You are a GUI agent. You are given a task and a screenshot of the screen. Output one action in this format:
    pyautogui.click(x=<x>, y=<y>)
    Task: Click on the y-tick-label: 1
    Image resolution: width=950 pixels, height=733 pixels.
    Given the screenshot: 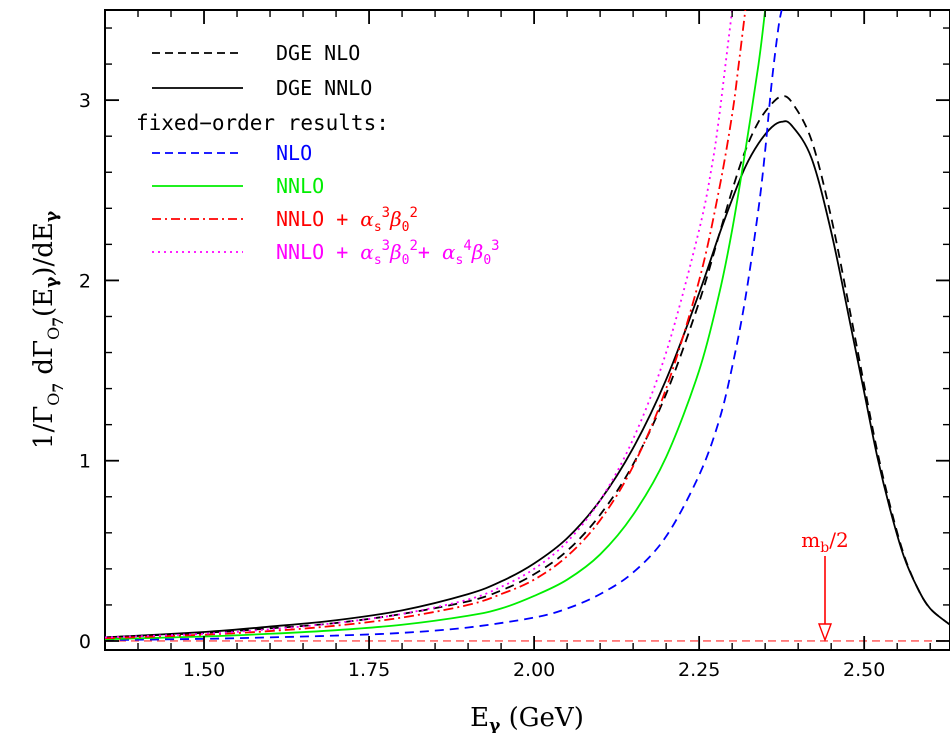 What is the action you would take?
    pyautogui.click(x=85, y=462)
    